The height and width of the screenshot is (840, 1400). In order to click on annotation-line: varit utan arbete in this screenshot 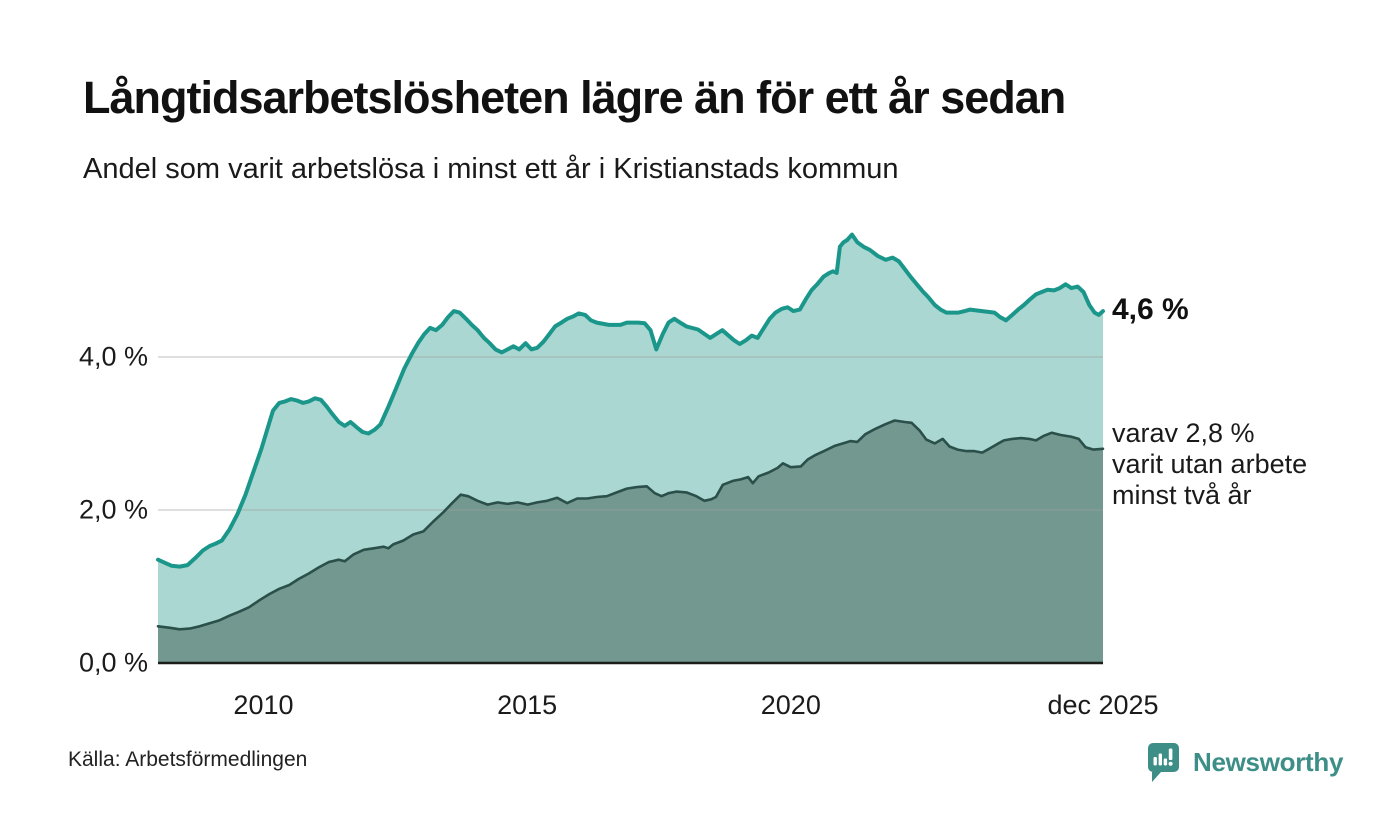, I will do `click(1210, 464)`.